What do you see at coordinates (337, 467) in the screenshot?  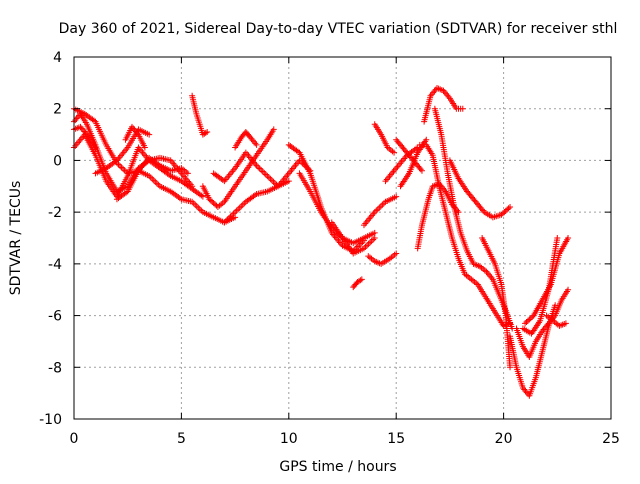 I see `x-axis-label: GPS time / hours` at bounding box center [337, 467].